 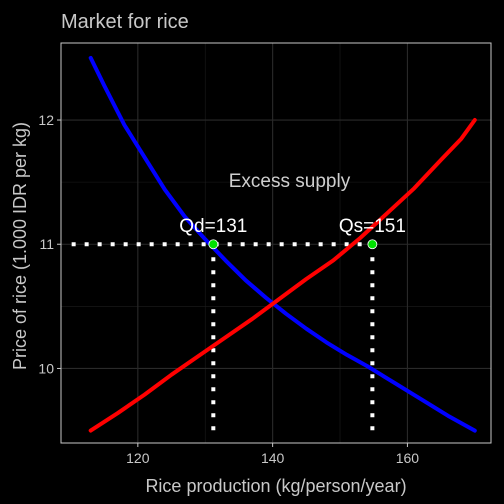 I want to click on excess-supply-label: Excess supply, so click(x=290, y=181).